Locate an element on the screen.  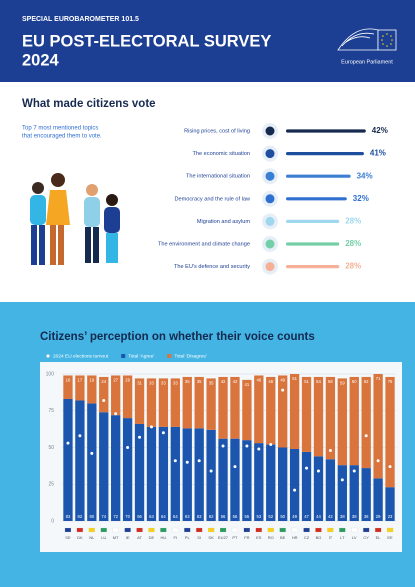
logo-text: European Parliament is located at coordinates (367, 62).